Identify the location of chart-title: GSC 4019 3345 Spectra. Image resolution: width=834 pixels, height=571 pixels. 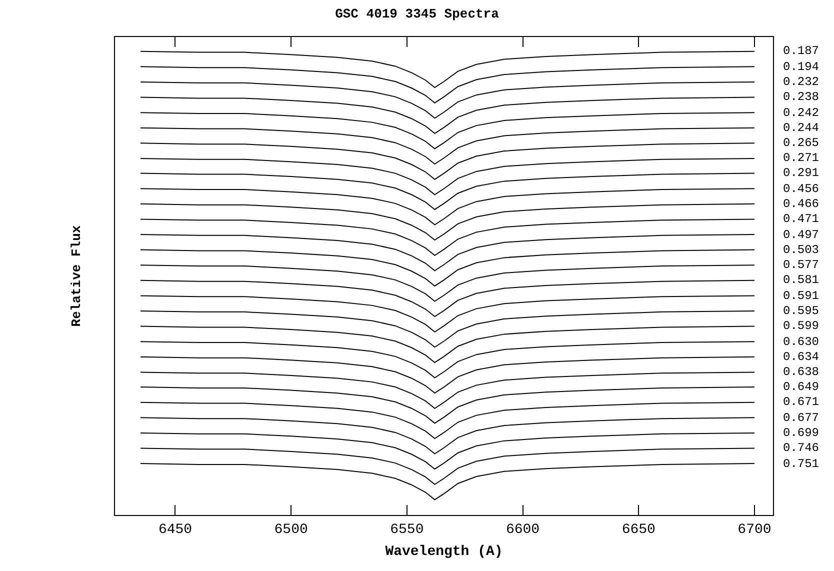
(417, 14).